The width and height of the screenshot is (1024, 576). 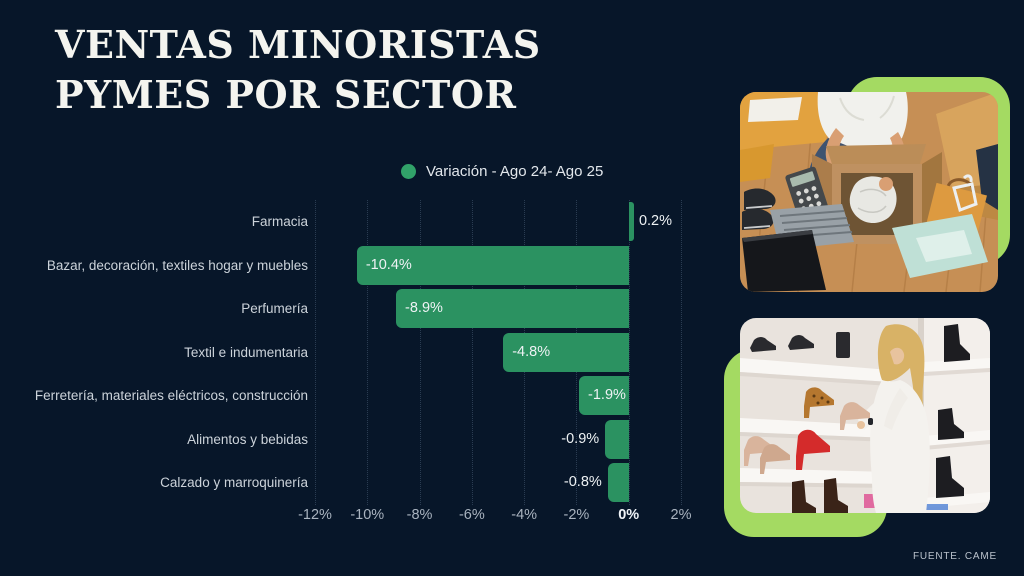 I want to click on category-label: Textil e indumentaria, so click(x=246, y=352).